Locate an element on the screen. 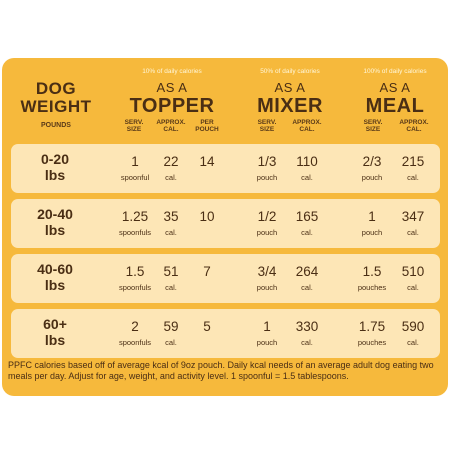 This screenshot has height=450, width=450. dog-weight-heading: DOG WEIGHT is located at coordinates (56, 98).